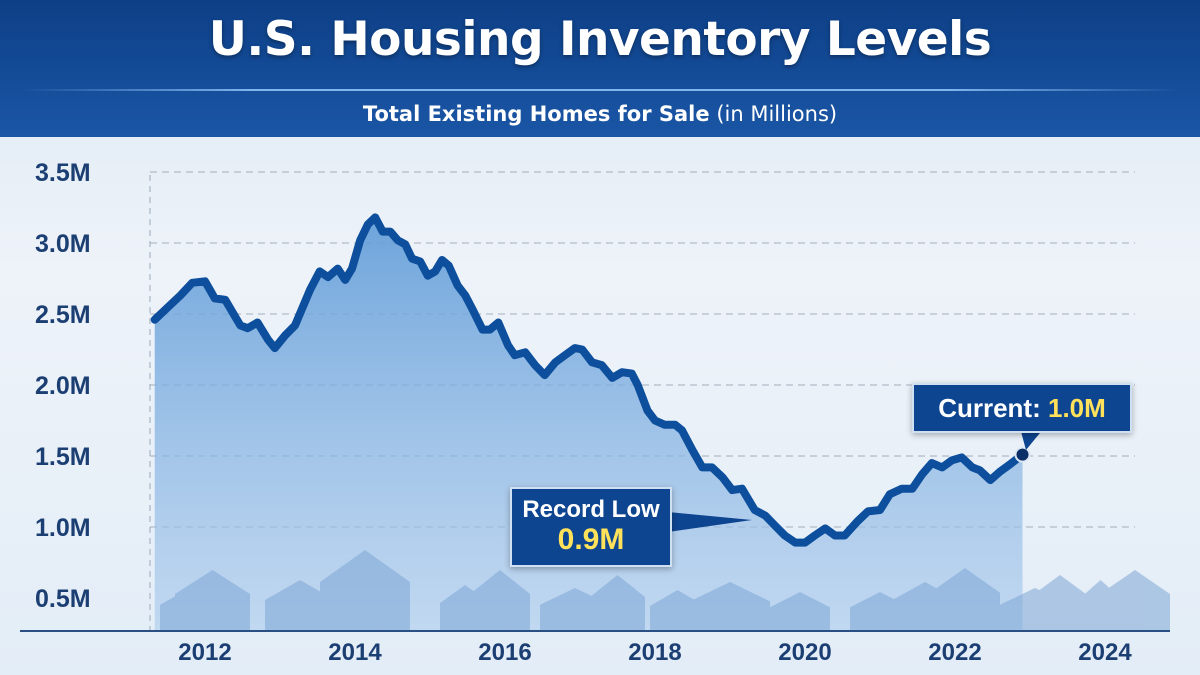  What do you see at coordinates (591, 539) in the screenshot?
I see `record-low-value: 0.9M` at bounding box center [591, 539].